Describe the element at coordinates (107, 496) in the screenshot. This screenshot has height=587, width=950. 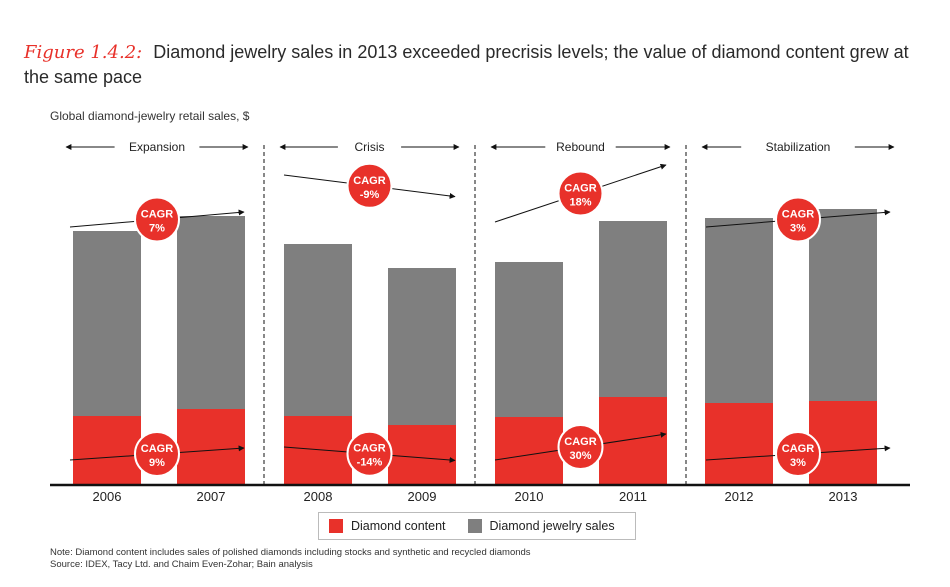
I see `x-tick-label-2006: 2006` at that location.